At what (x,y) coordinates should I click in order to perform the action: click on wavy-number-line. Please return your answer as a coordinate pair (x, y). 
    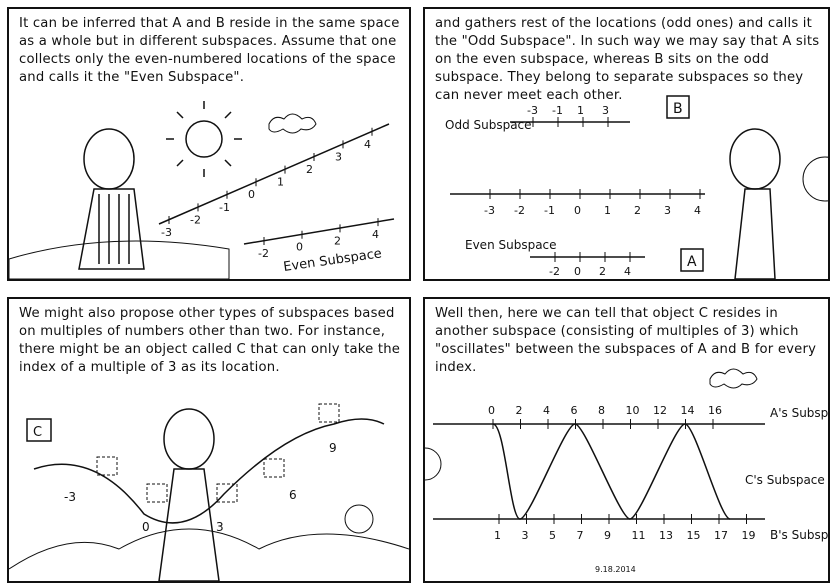
    Looking at the image, I should click on (209, 471).